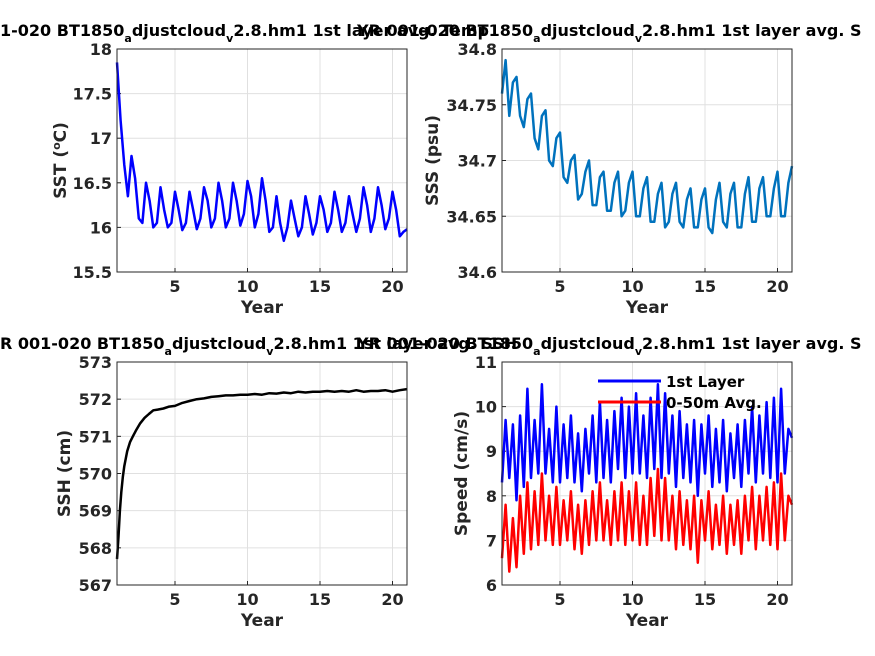 Image resolution: width=875 pixels, height=656 pixels. Describe the element at coordinates (92, 183) in the screenshot. I see `y-tick-label: 16.5` at that location.